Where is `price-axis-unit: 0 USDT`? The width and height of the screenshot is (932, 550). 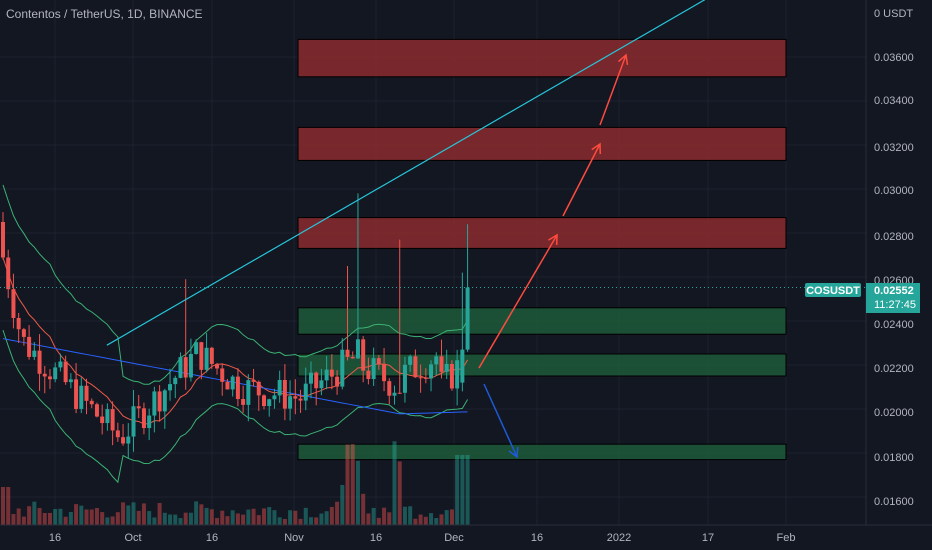
price-axis-unit: 0 USDT is located at coordinates (893, 14).